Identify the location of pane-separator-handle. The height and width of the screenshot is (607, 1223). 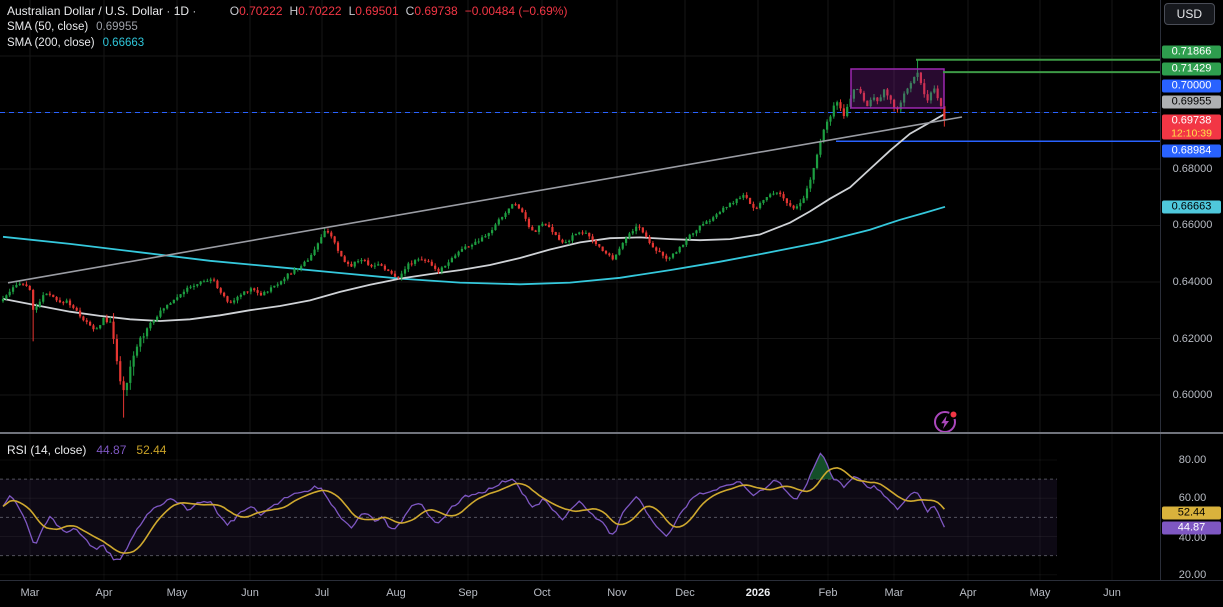
(611, 433).